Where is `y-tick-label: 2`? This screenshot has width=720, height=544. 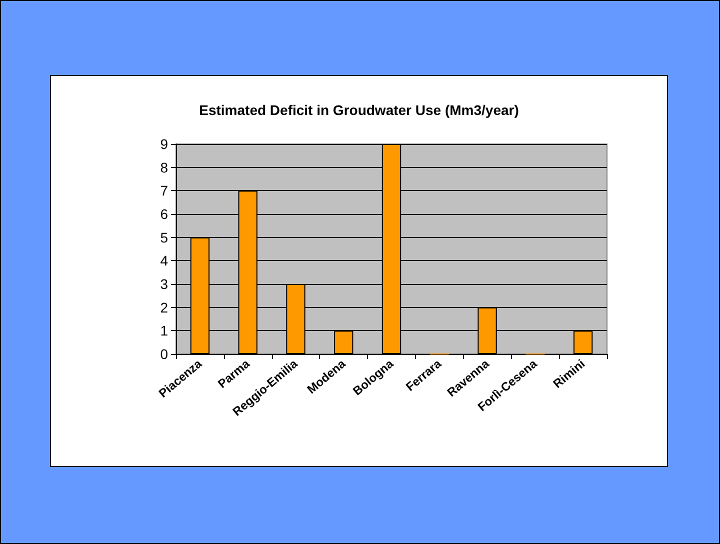
y-tick-label: 2 is located at coordinates (164, 307).